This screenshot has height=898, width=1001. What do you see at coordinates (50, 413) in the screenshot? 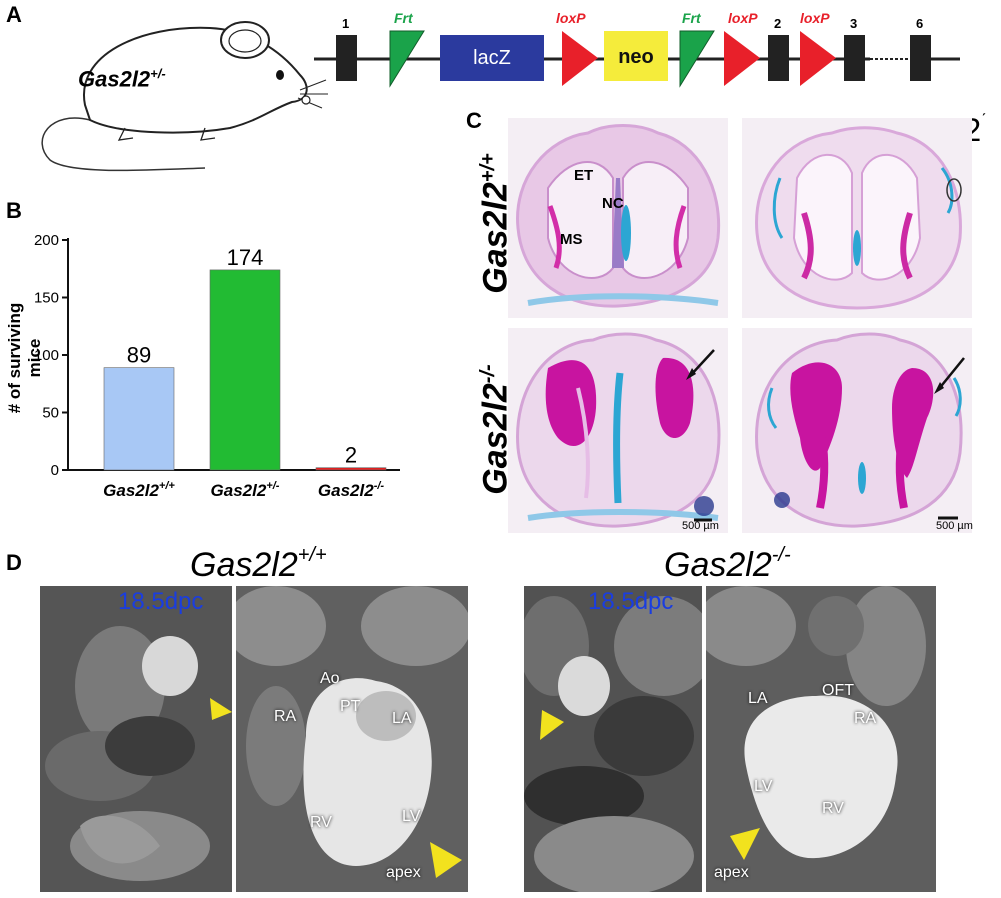
I see `y-tick-label-1: 50` at bounding box center [50, 413].